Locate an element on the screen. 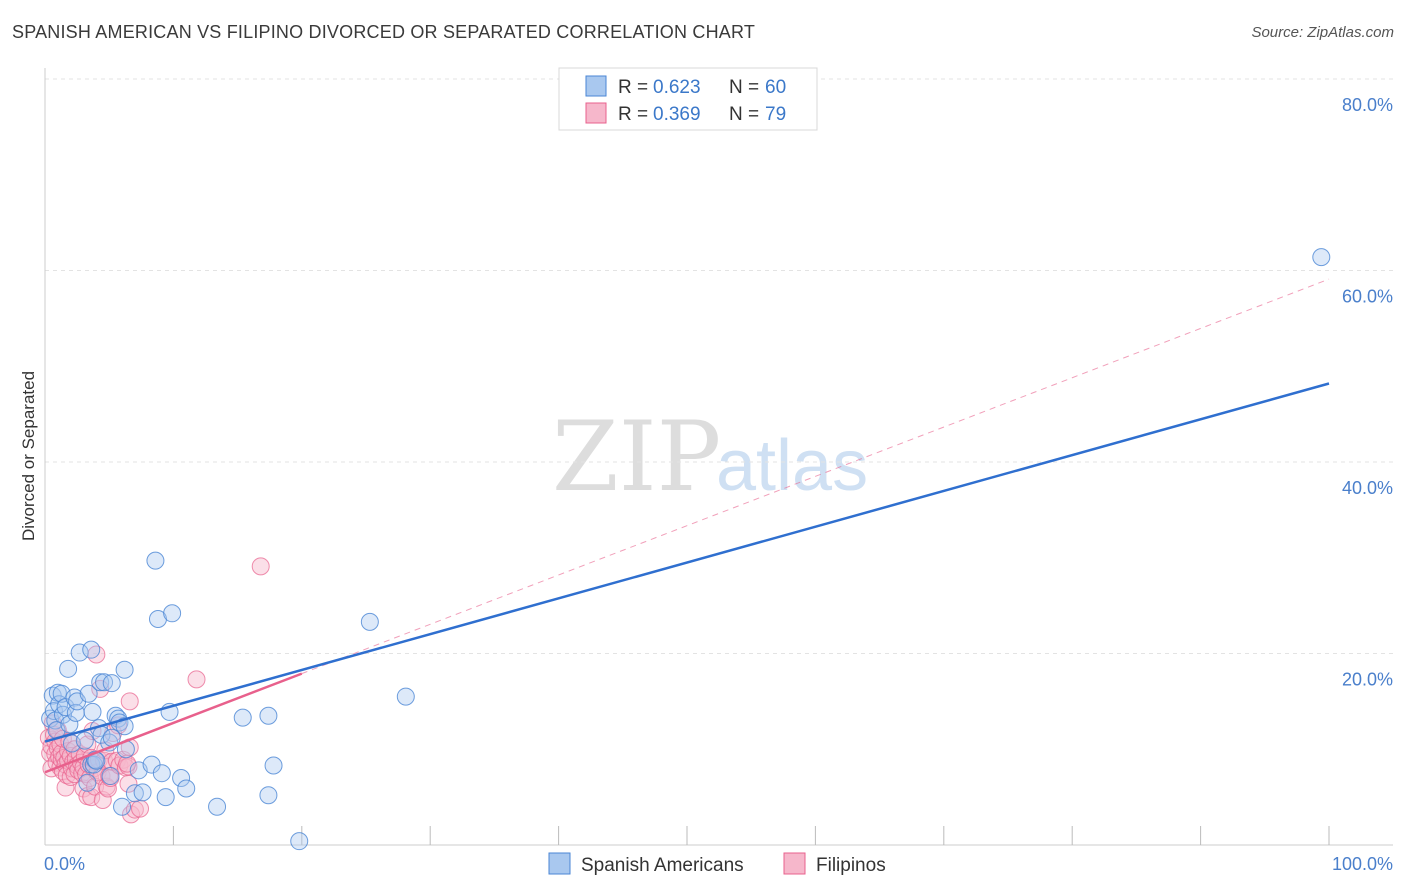 This screenshot has width=1406, height=892. x-tick-label-max: 100.0% is located at coordinates (1362, 864).